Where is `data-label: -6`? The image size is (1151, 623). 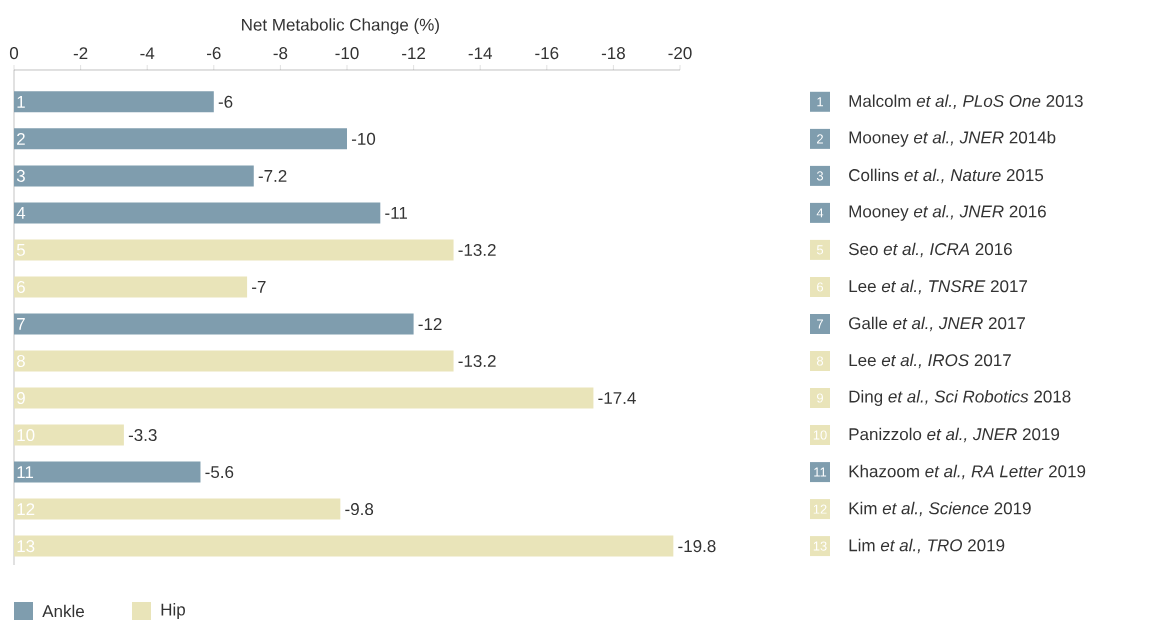
data-label: -6 is located at coordinates (225, 101).